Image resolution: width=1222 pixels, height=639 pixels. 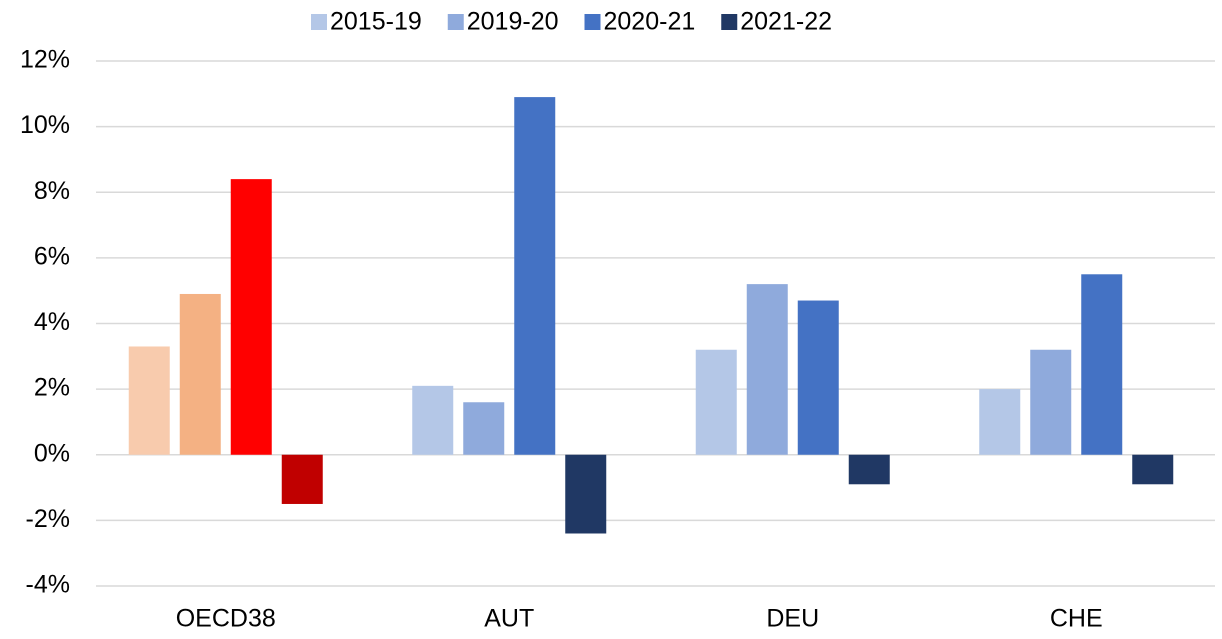 I want to click on legend-label: 2015-19, so click(x=376, y=22).